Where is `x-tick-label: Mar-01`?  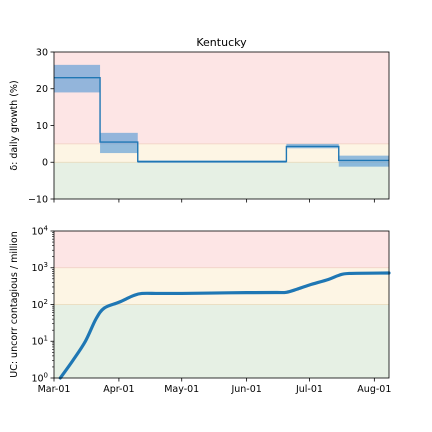
x-tick-label: Mar-01 is located at coordinates (54, 389).